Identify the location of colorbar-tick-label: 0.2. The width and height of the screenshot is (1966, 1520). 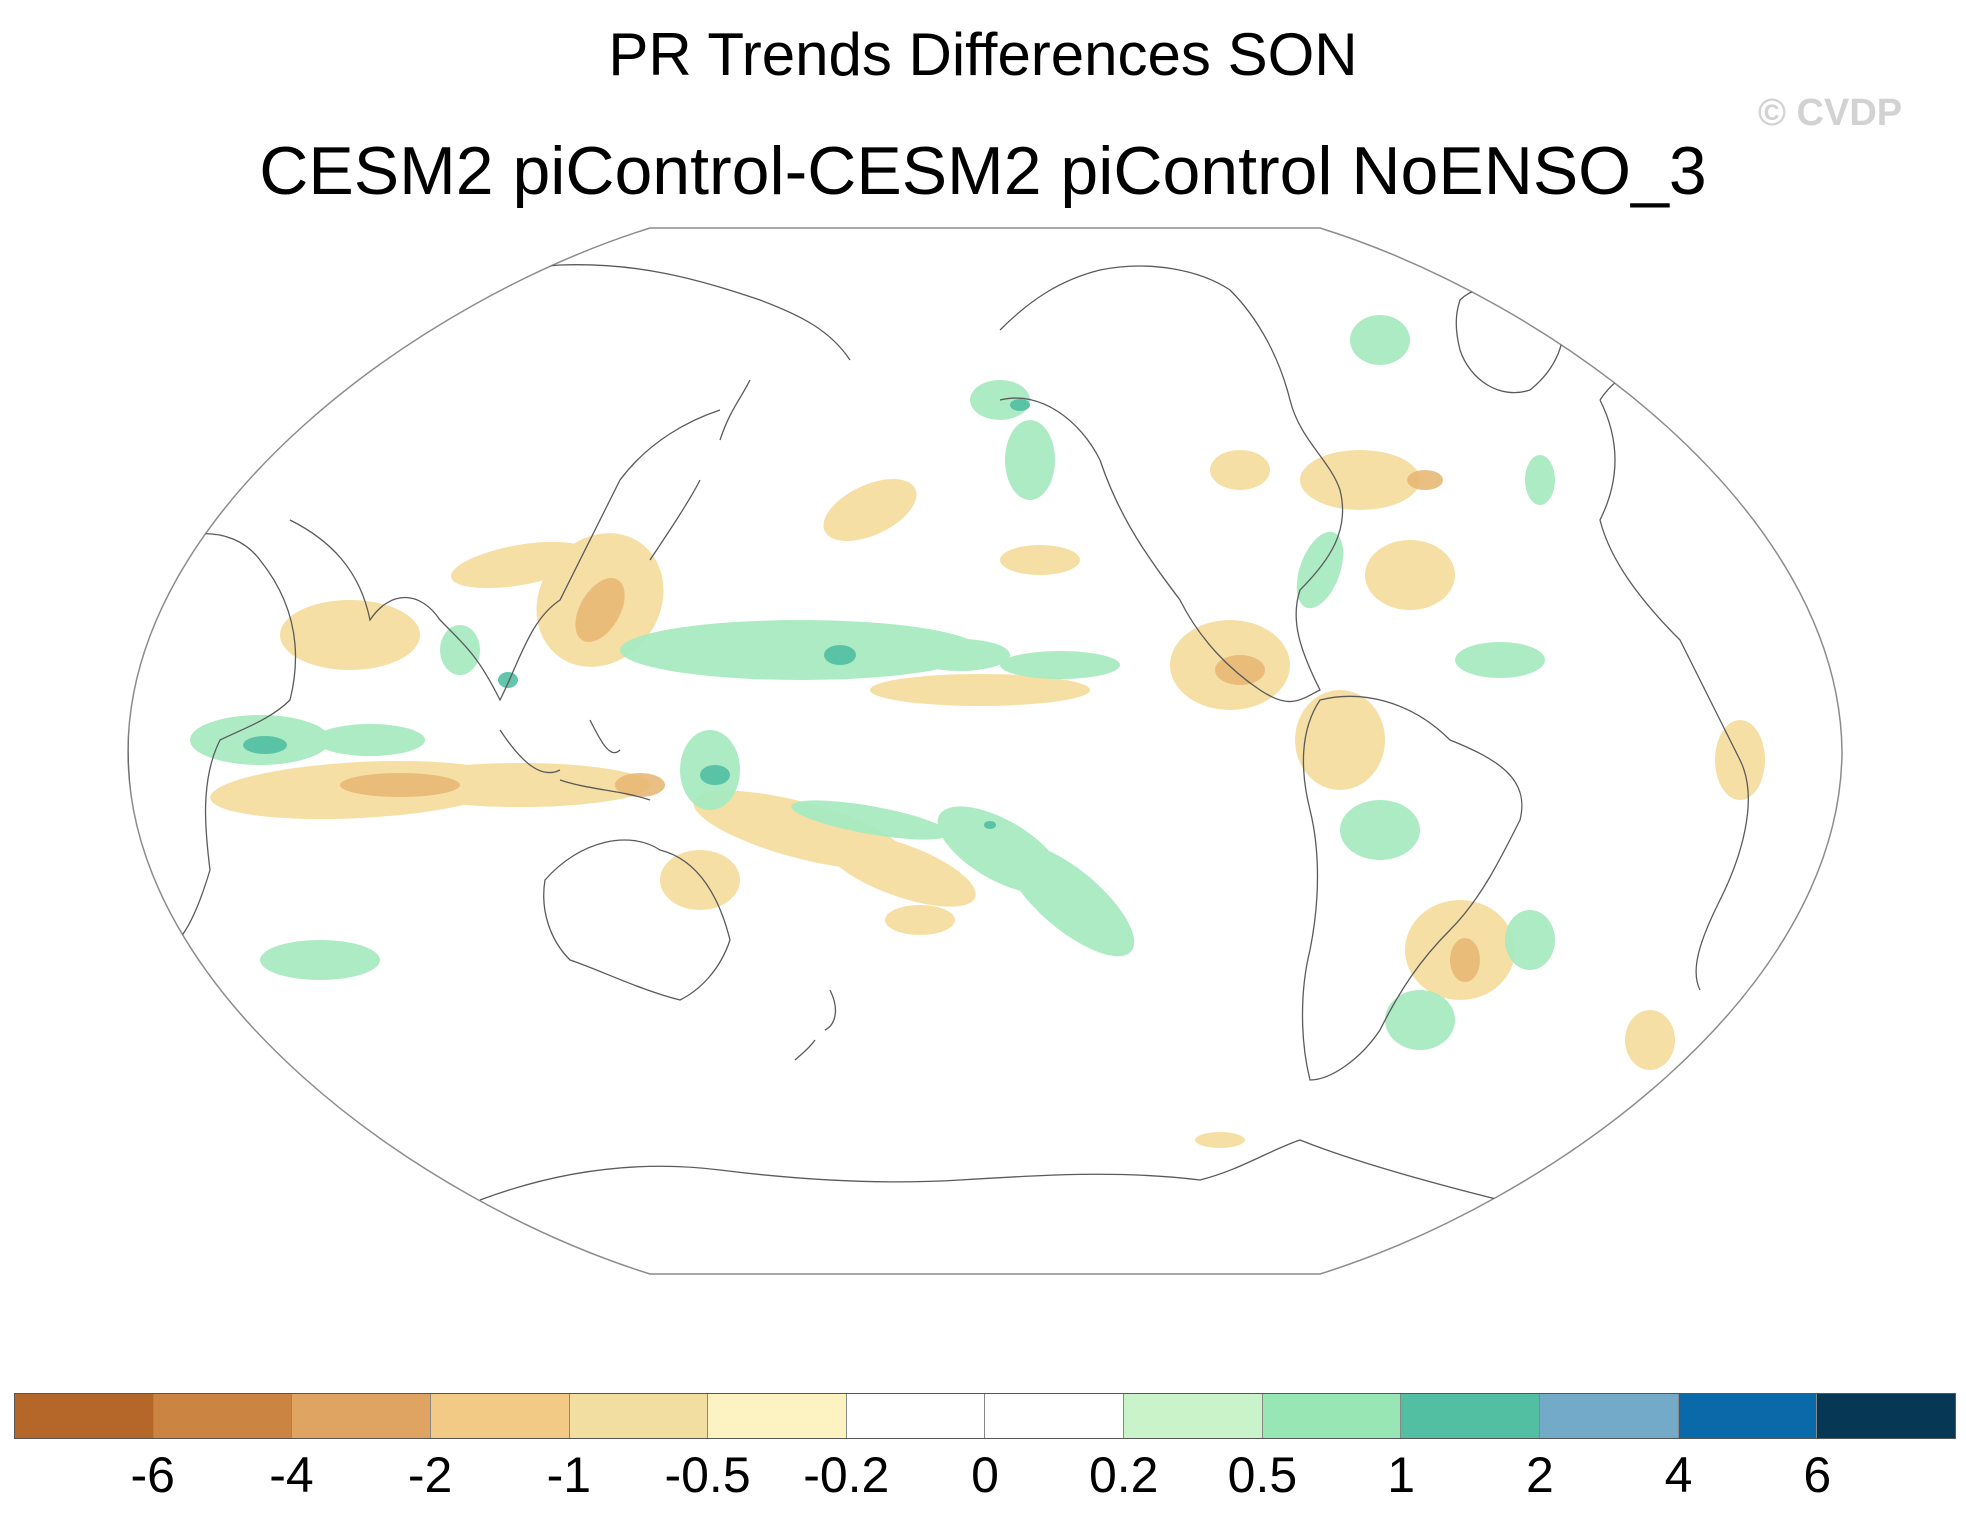
(1123, 1475).